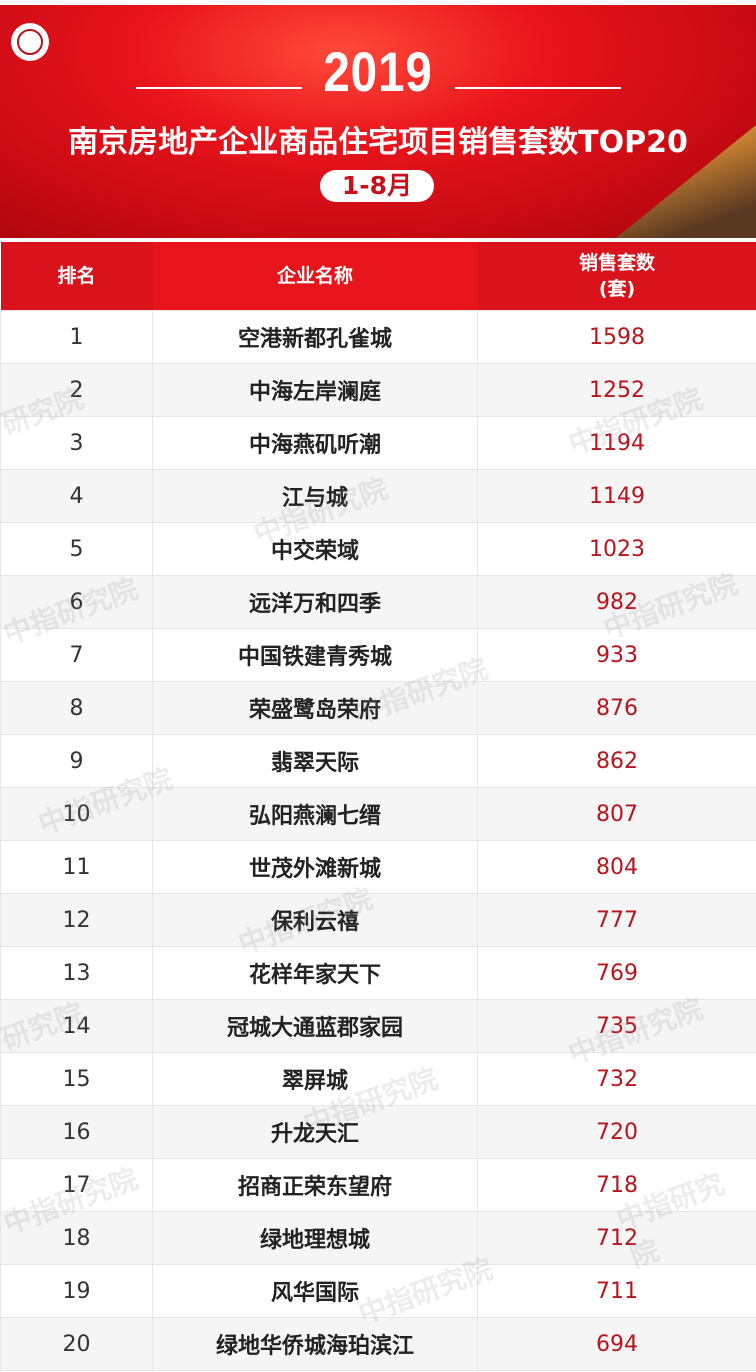  What do you see at coordinates (315, 390) in the screenshot?
I see `project-name-cell: 中海左岸澜庭` at bounding box center [315, 390].